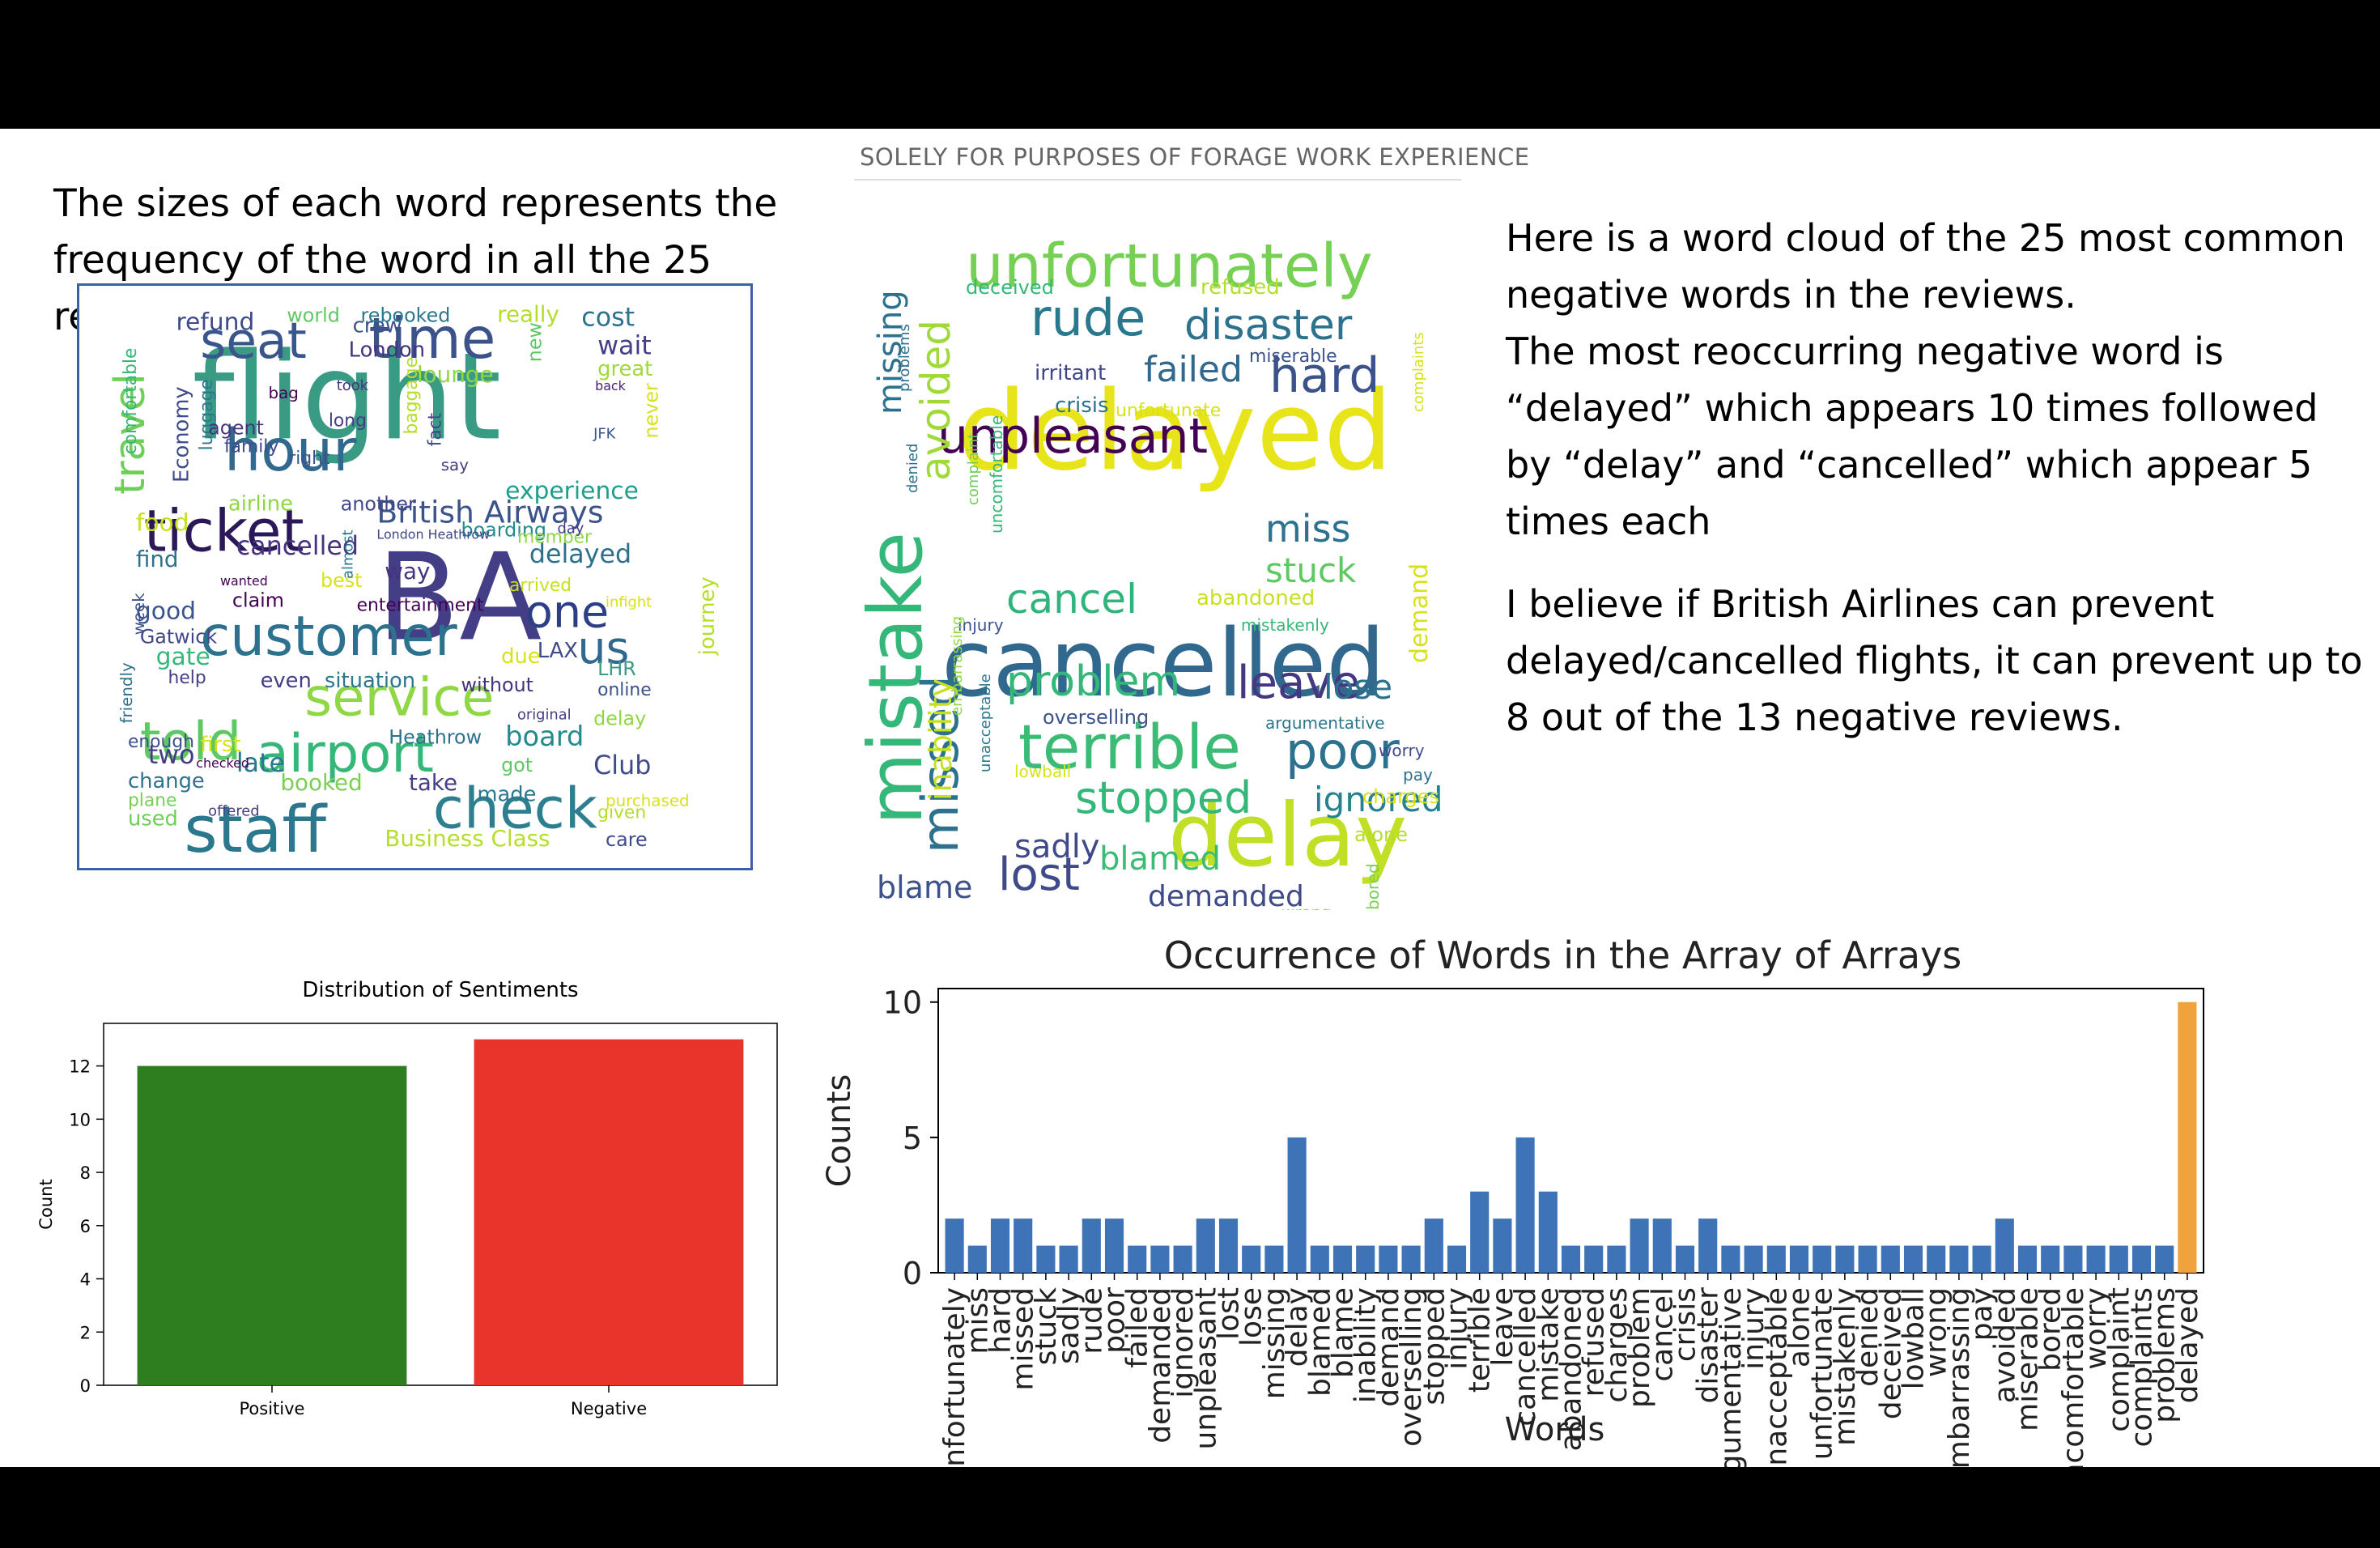 This screenshot has height=1548, width=2380. I want to click on word-xtick-label-refused: refused, so click(1594, 1342).